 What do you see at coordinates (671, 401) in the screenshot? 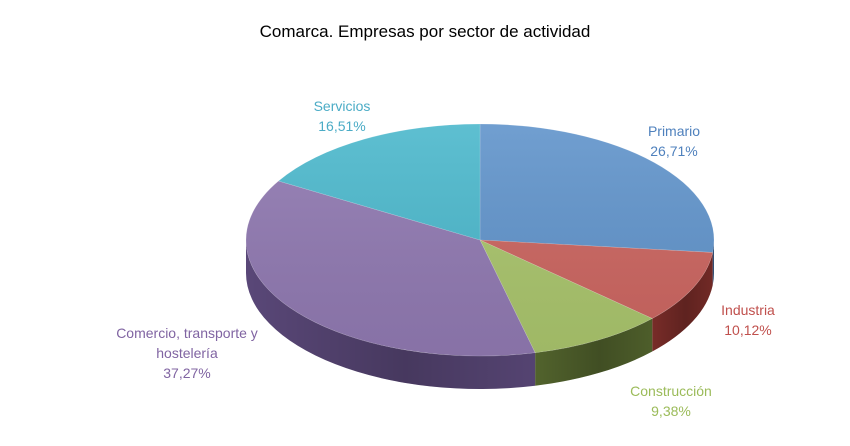
I see `data-label-construccion: Construcción 9,38%` at bounding box center [671, 401].